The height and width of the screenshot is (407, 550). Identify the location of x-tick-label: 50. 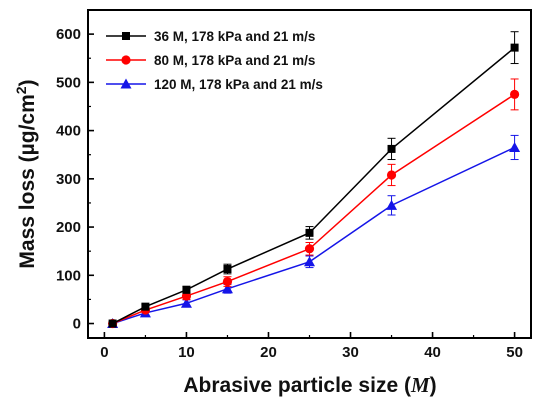
(514, 352).